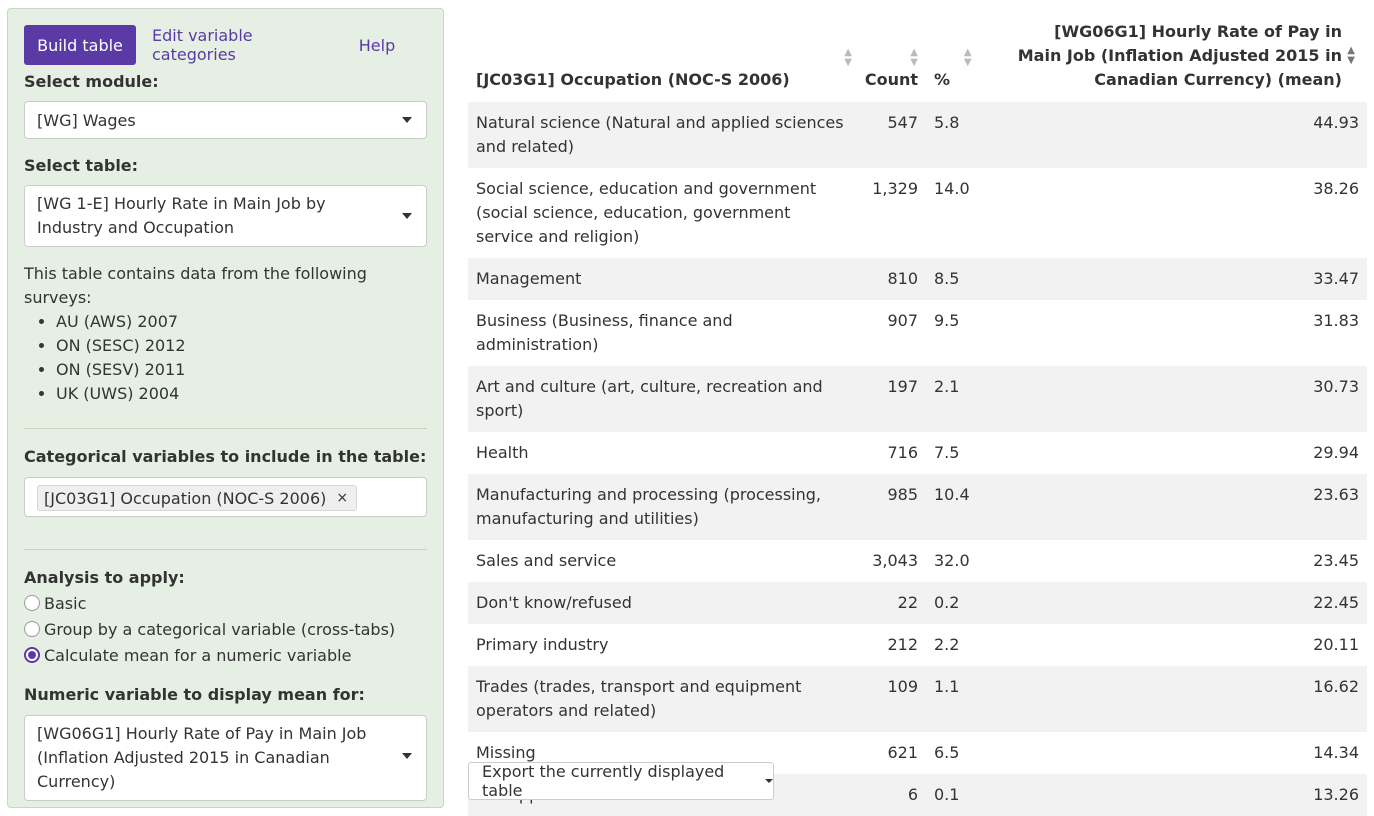  I want to click on tab-help: Help, so click(377, 45).